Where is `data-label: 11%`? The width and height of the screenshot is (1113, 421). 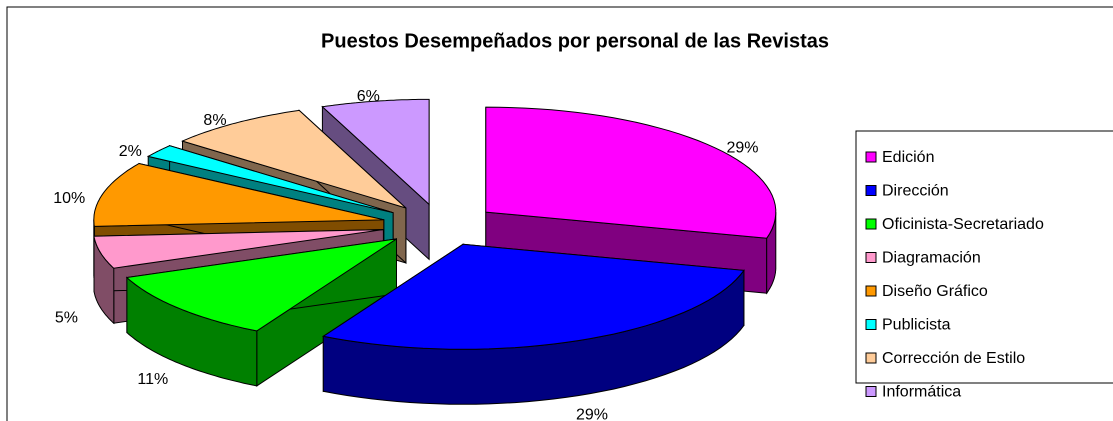
data-label: 11% is located at coordinates (152, 379).